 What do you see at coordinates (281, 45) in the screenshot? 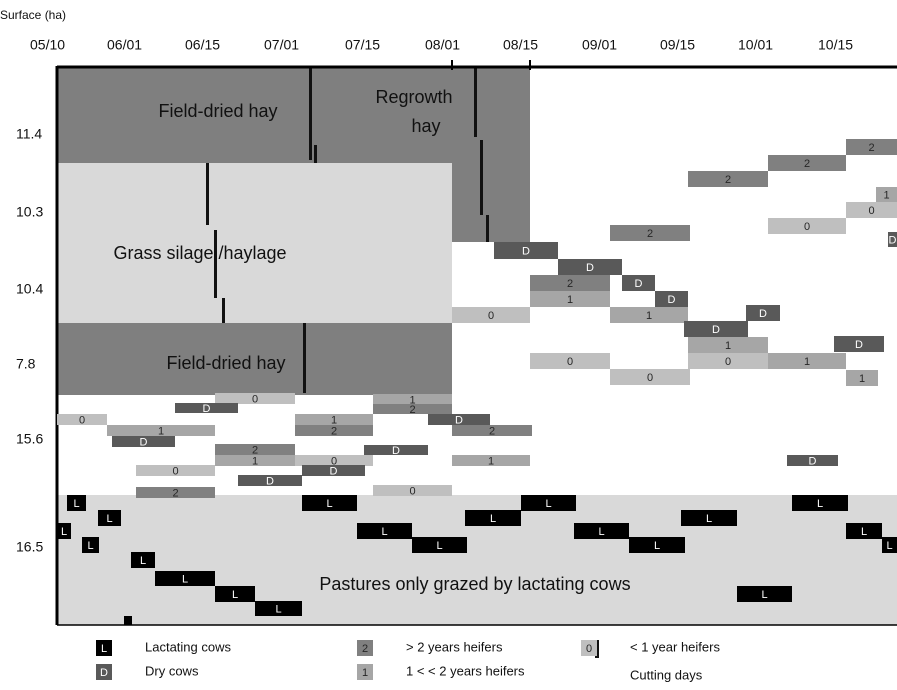
I see `x-tick-label: 07/01` at bounding box center [281, 45].